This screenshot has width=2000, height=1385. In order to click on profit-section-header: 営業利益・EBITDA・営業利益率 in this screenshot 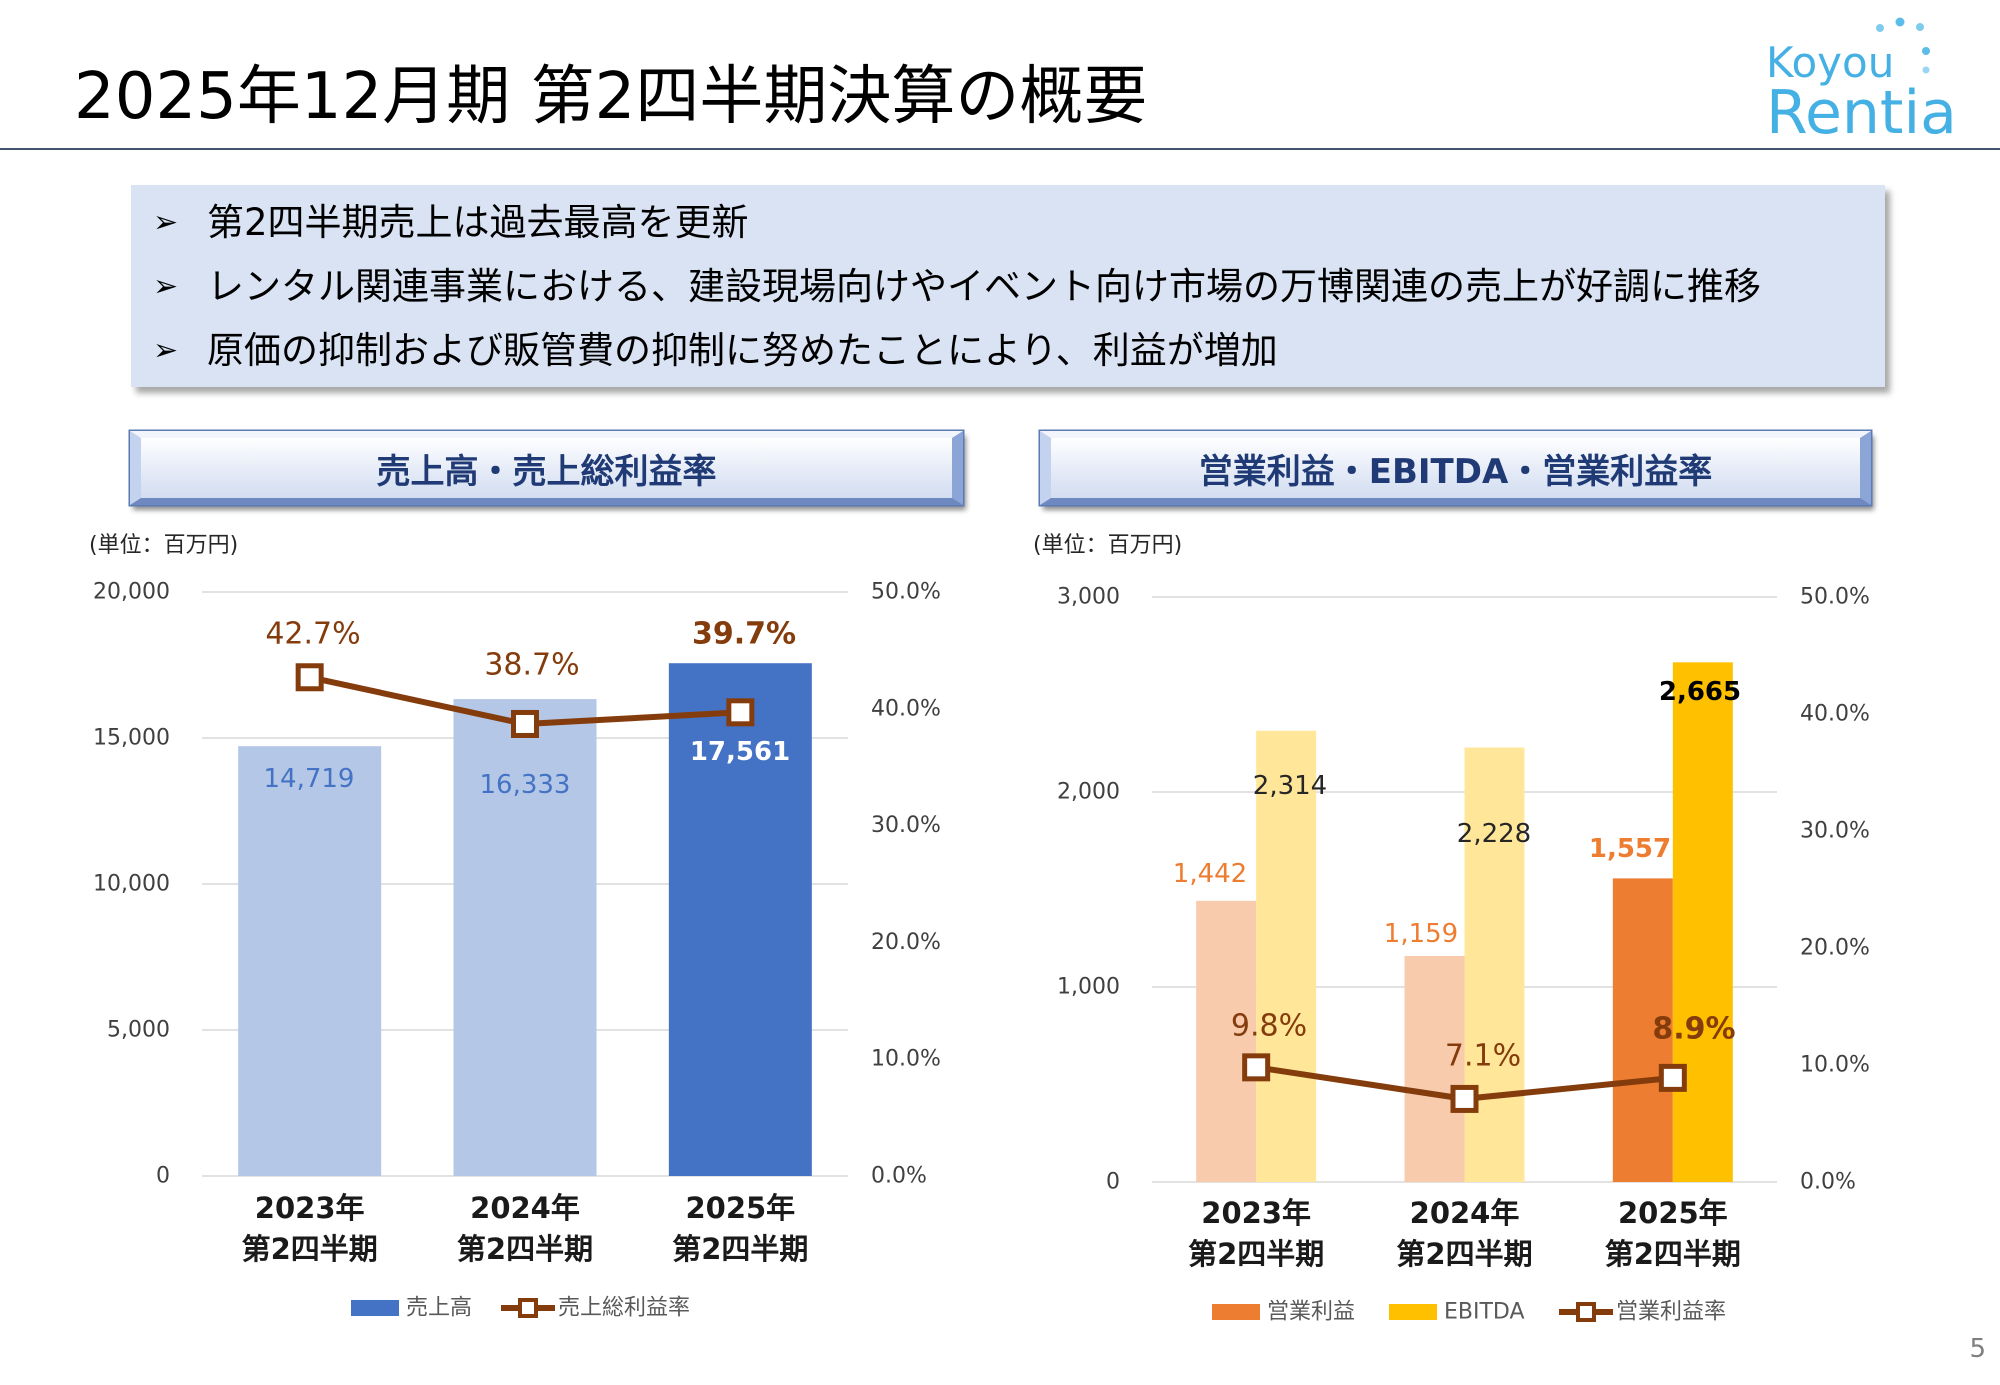, I will do `click(1455, 468)`.